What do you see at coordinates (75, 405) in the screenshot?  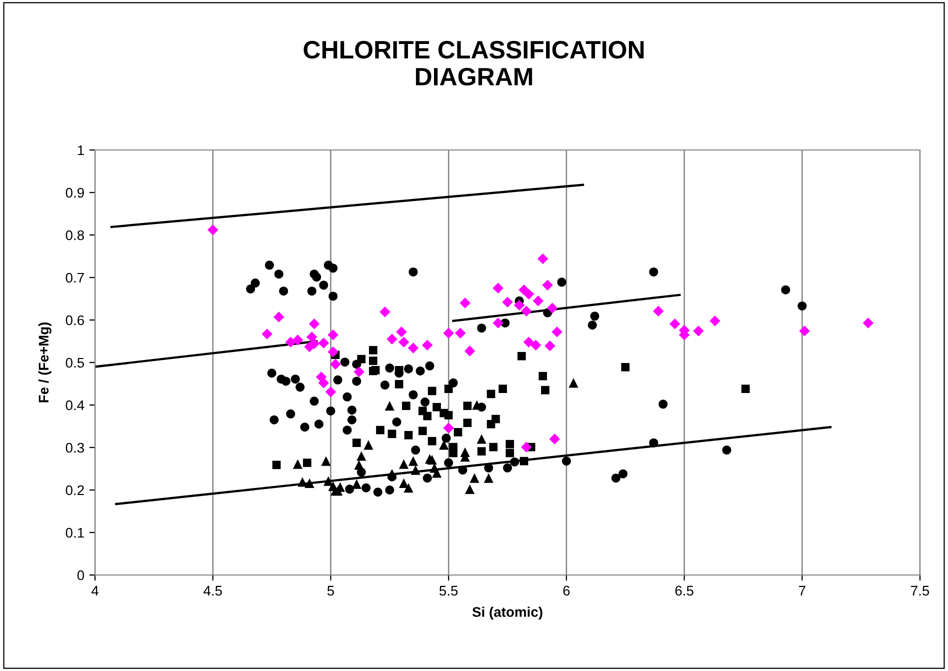 I see `y-tick-label: 0.4` at bounding box center [75, 405].